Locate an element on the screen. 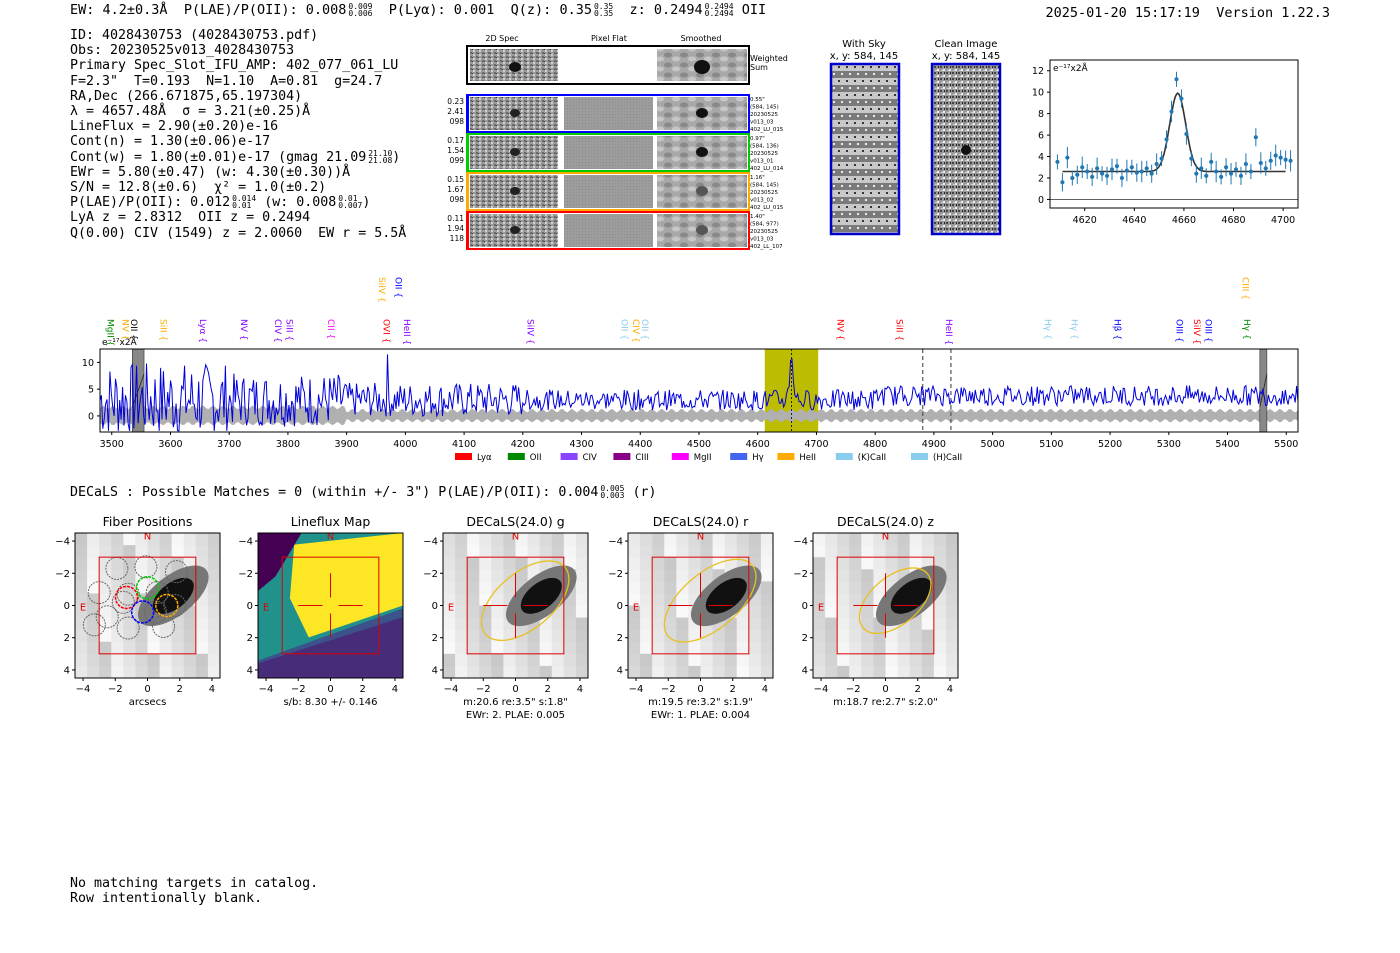 Image resolution: width=1400 pixels, height=953 pixels. fiber-right-label: 20230525 is located at coordinates (764, 115).